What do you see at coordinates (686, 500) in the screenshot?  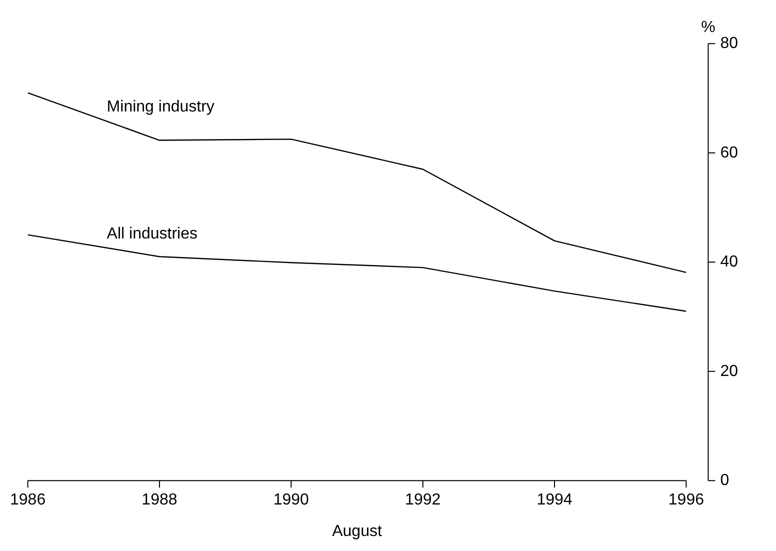 I see `x-tick-label: 1996` at bounding box center [686, 500].